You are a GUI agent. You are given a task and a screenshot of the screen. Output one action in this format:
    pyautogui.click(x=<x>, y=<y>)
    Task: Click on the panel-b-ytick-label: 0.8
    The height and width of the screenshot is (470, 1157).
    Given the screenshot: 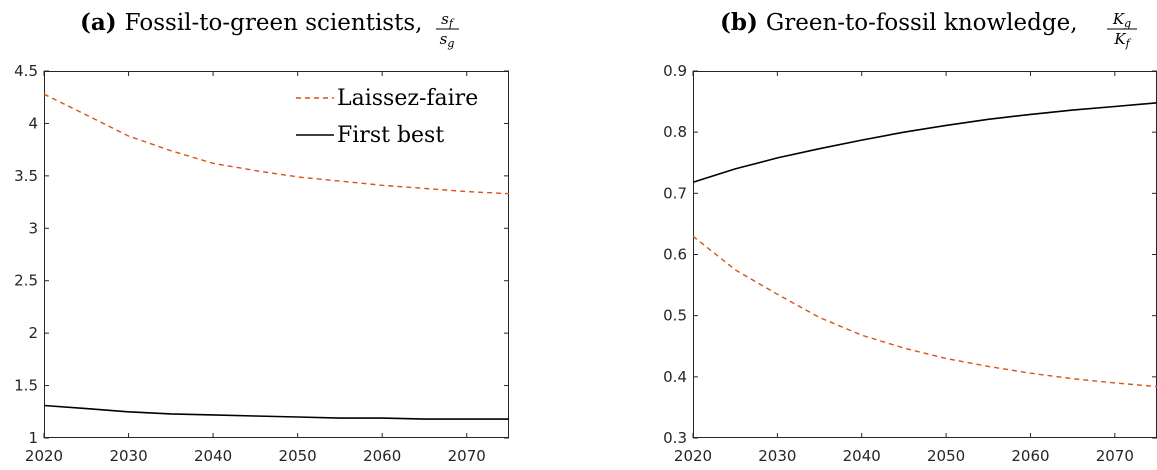 What is the action you would take?
    pyautogui.click(x=675, y=132)
    